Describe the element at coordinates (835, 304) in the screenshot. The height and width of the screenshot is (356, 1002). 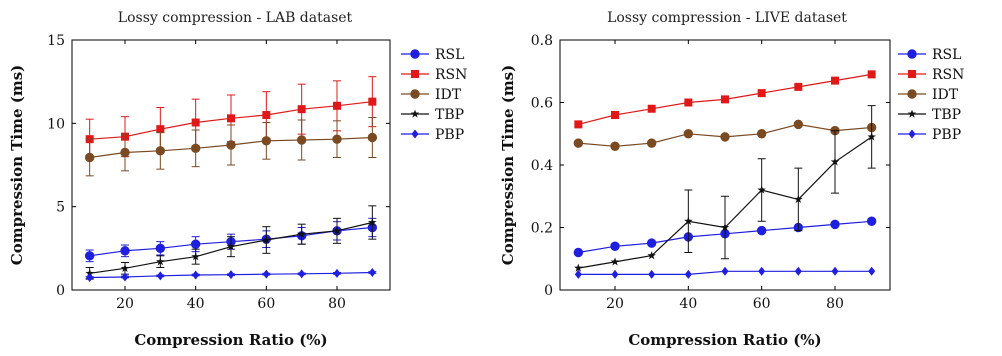
I see `x-tick-label: 80` at that location.